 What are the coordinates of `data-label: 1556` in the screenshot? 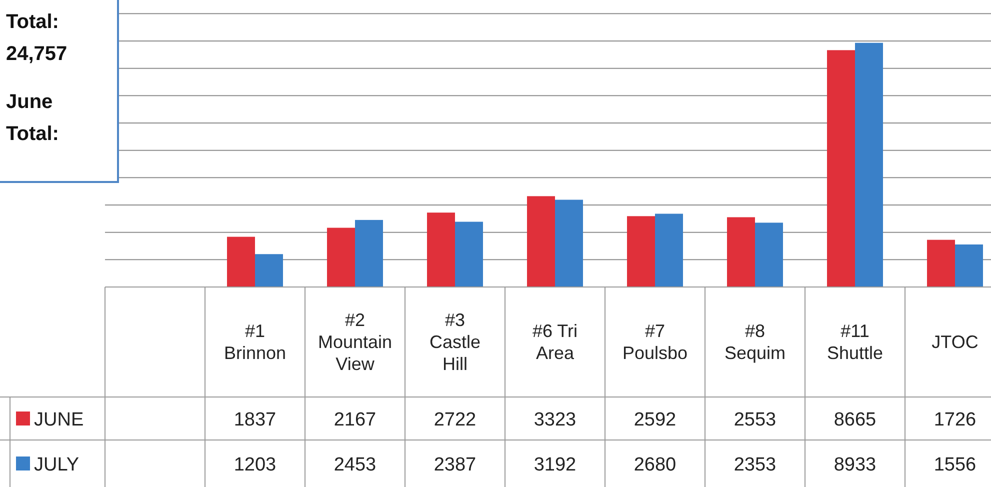 It's located at (955, 465).